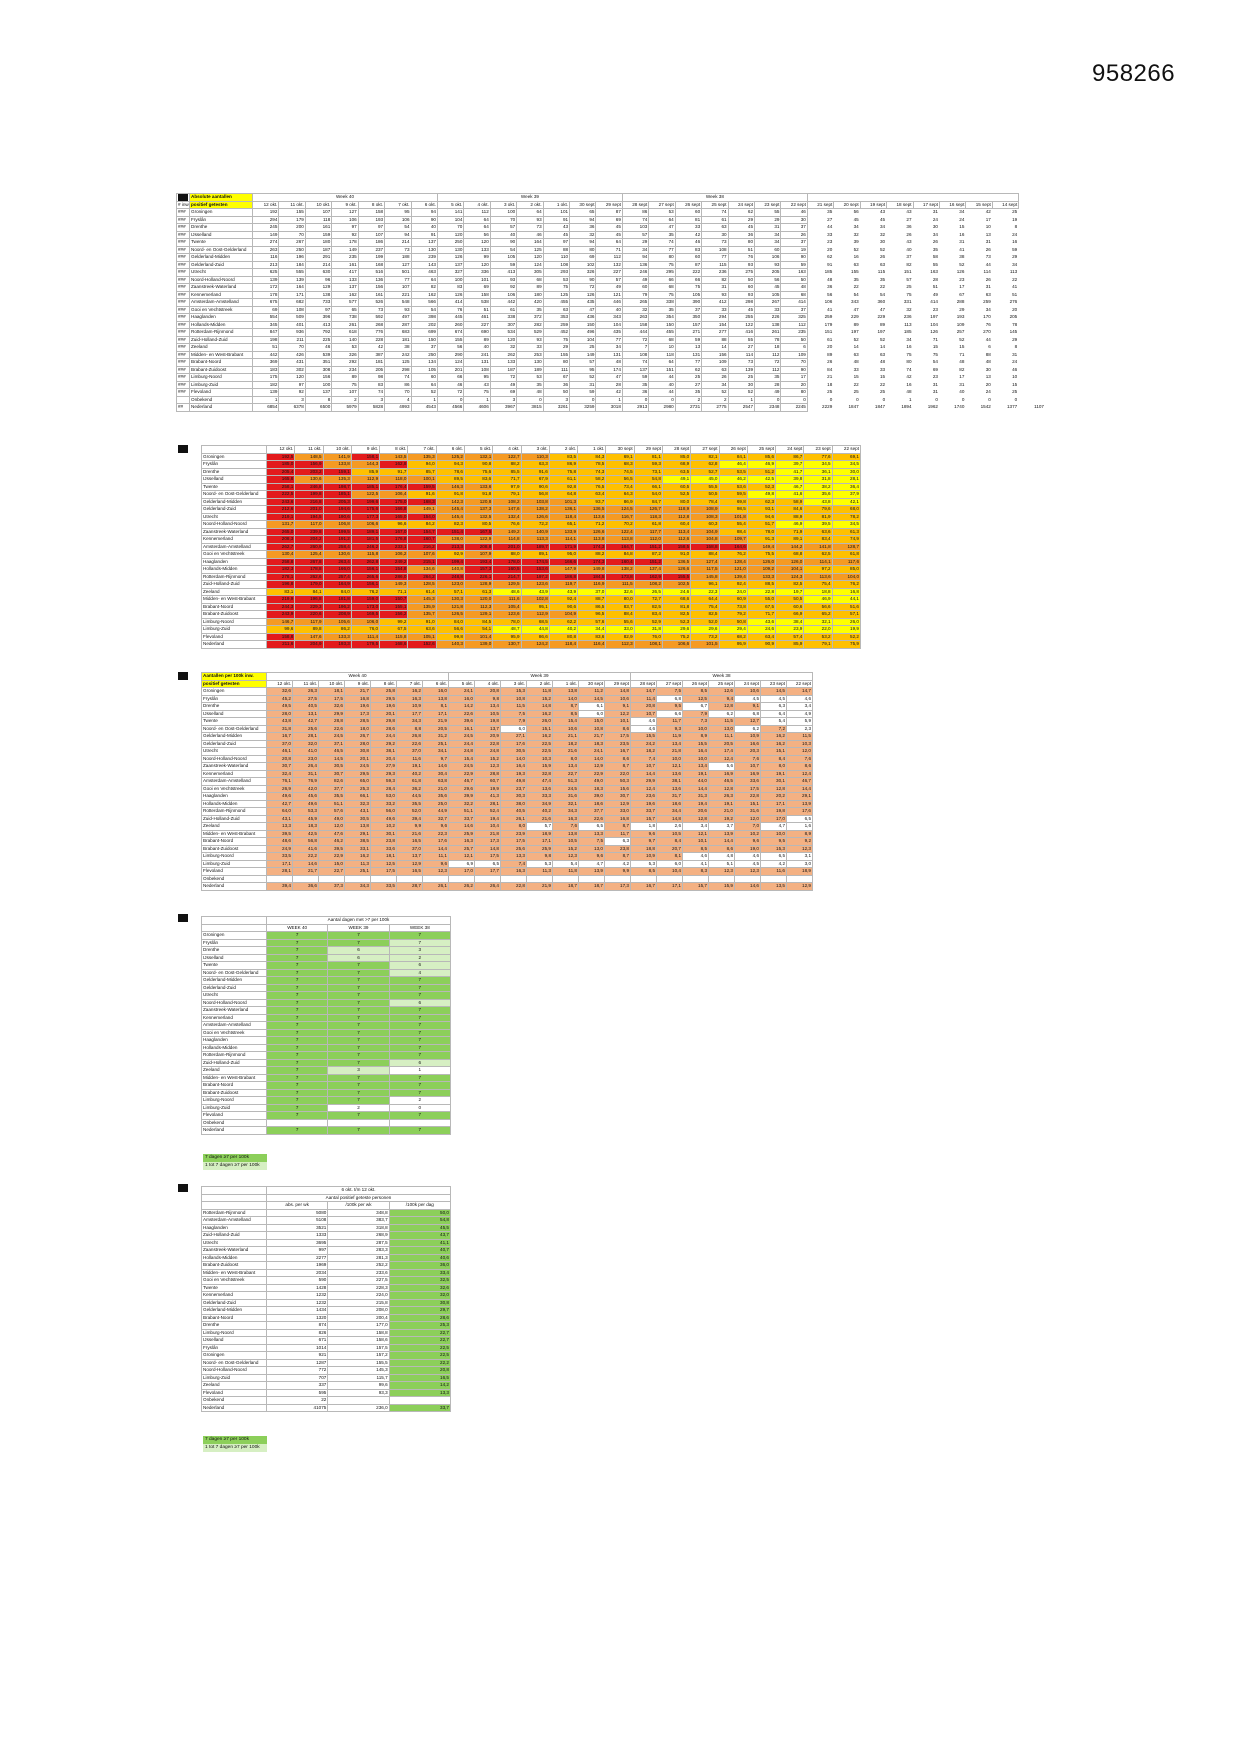  I want to click on table-row: Brabant-Zuidoost 1969 252,2 36,0, so click(326, 1265).